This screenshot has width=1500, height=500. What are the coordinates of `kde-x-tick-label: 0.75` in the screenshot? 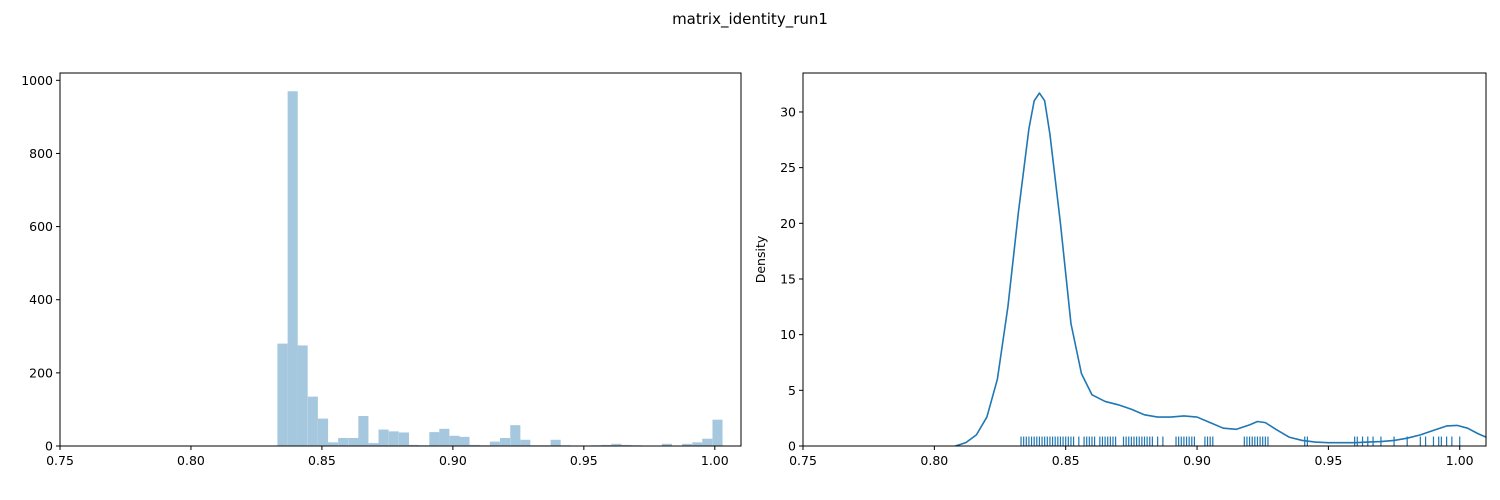 It's located at (803, 460).